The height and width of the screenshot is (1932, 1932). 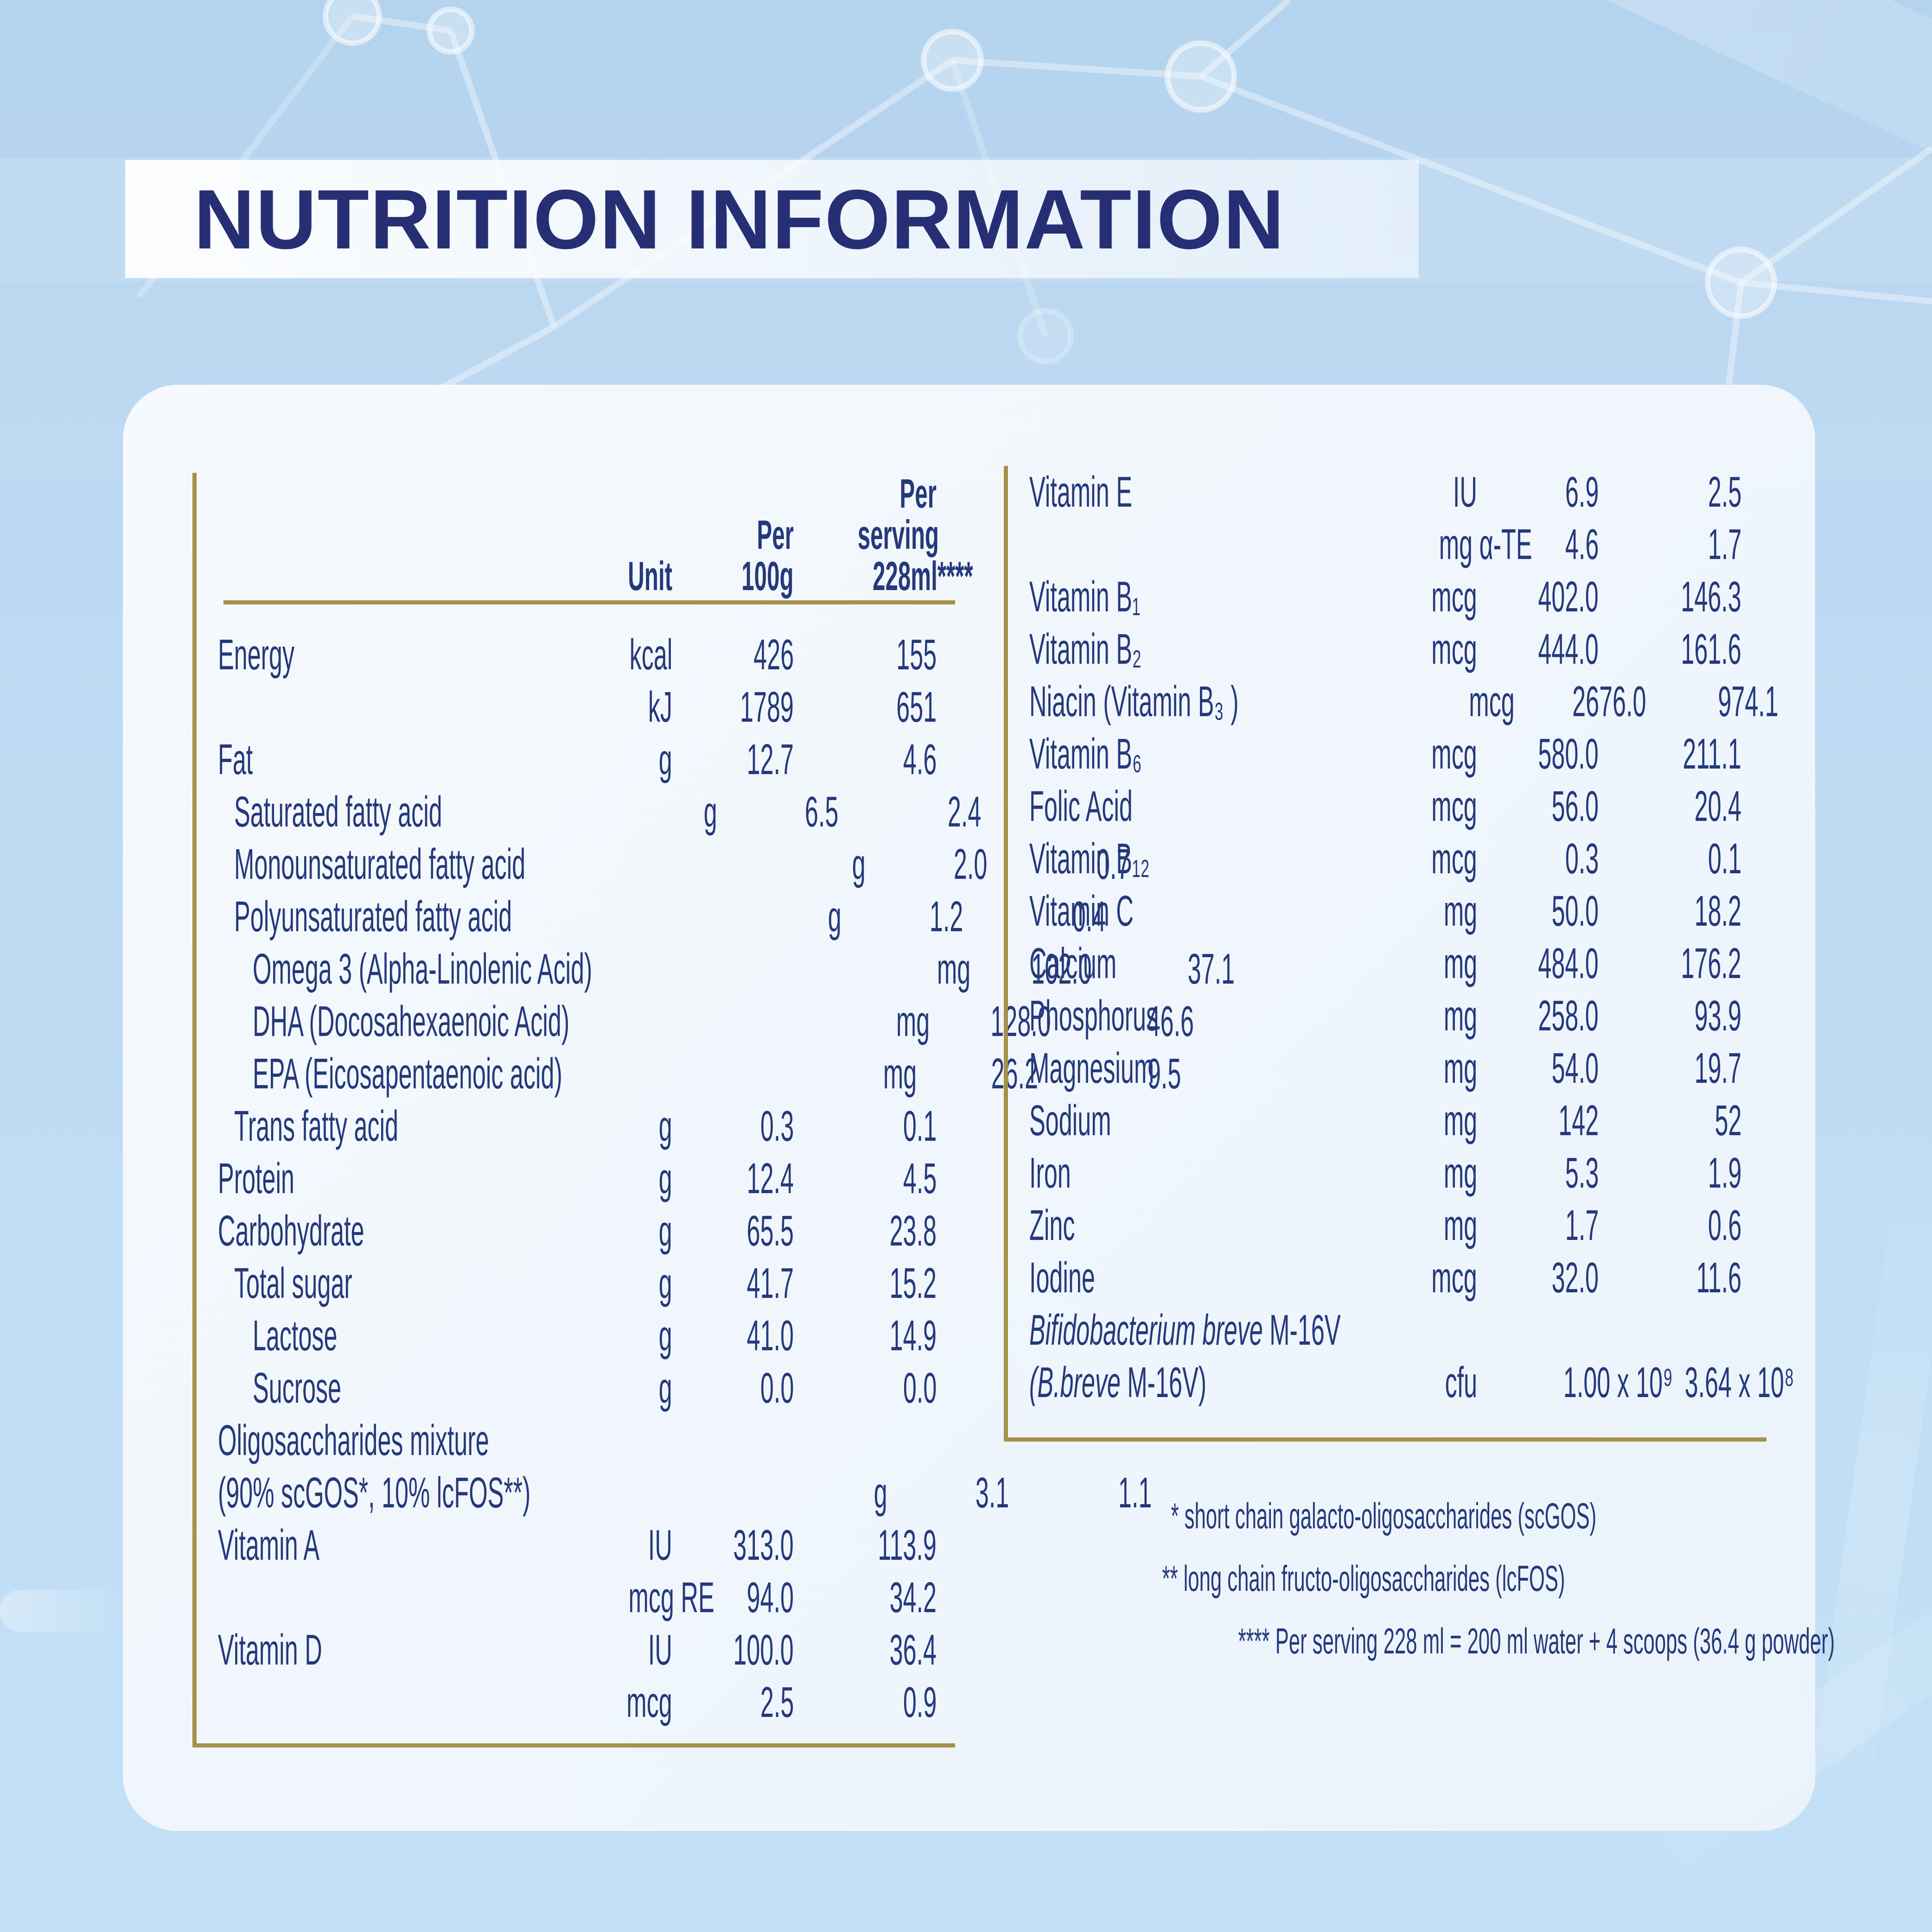 What do you see at coordinates (1081, 806) in the screenshot?
I see `nutrient-name: Folic Acid` at bounding box center [1081, 806].